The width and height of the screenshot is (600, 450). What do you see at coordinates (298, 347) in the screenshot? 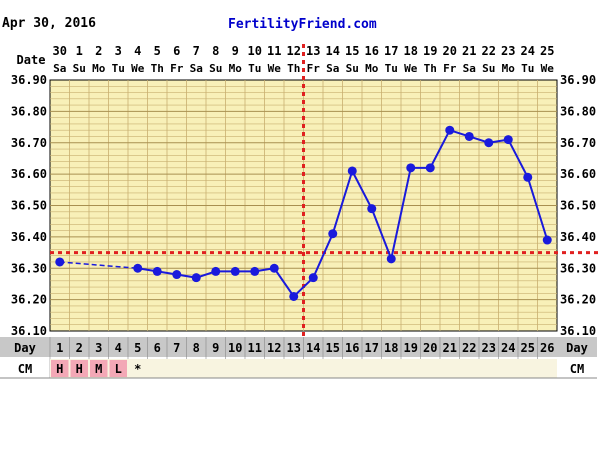
I see `day-row` at bounding box center [298, 347].